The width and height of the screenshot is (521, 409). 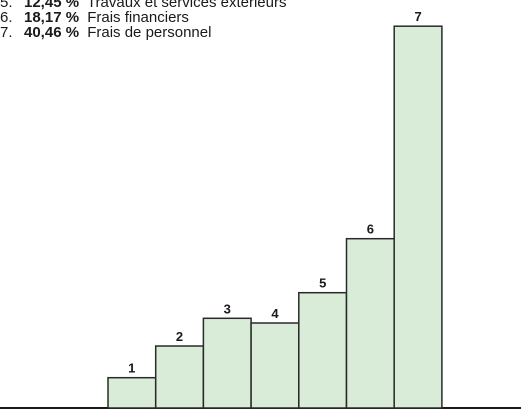 What do you see at coordinates (52, 5) in the screenshot?
I see `legend-item-percent: 12,45 %` at bounding box center [52, 5].